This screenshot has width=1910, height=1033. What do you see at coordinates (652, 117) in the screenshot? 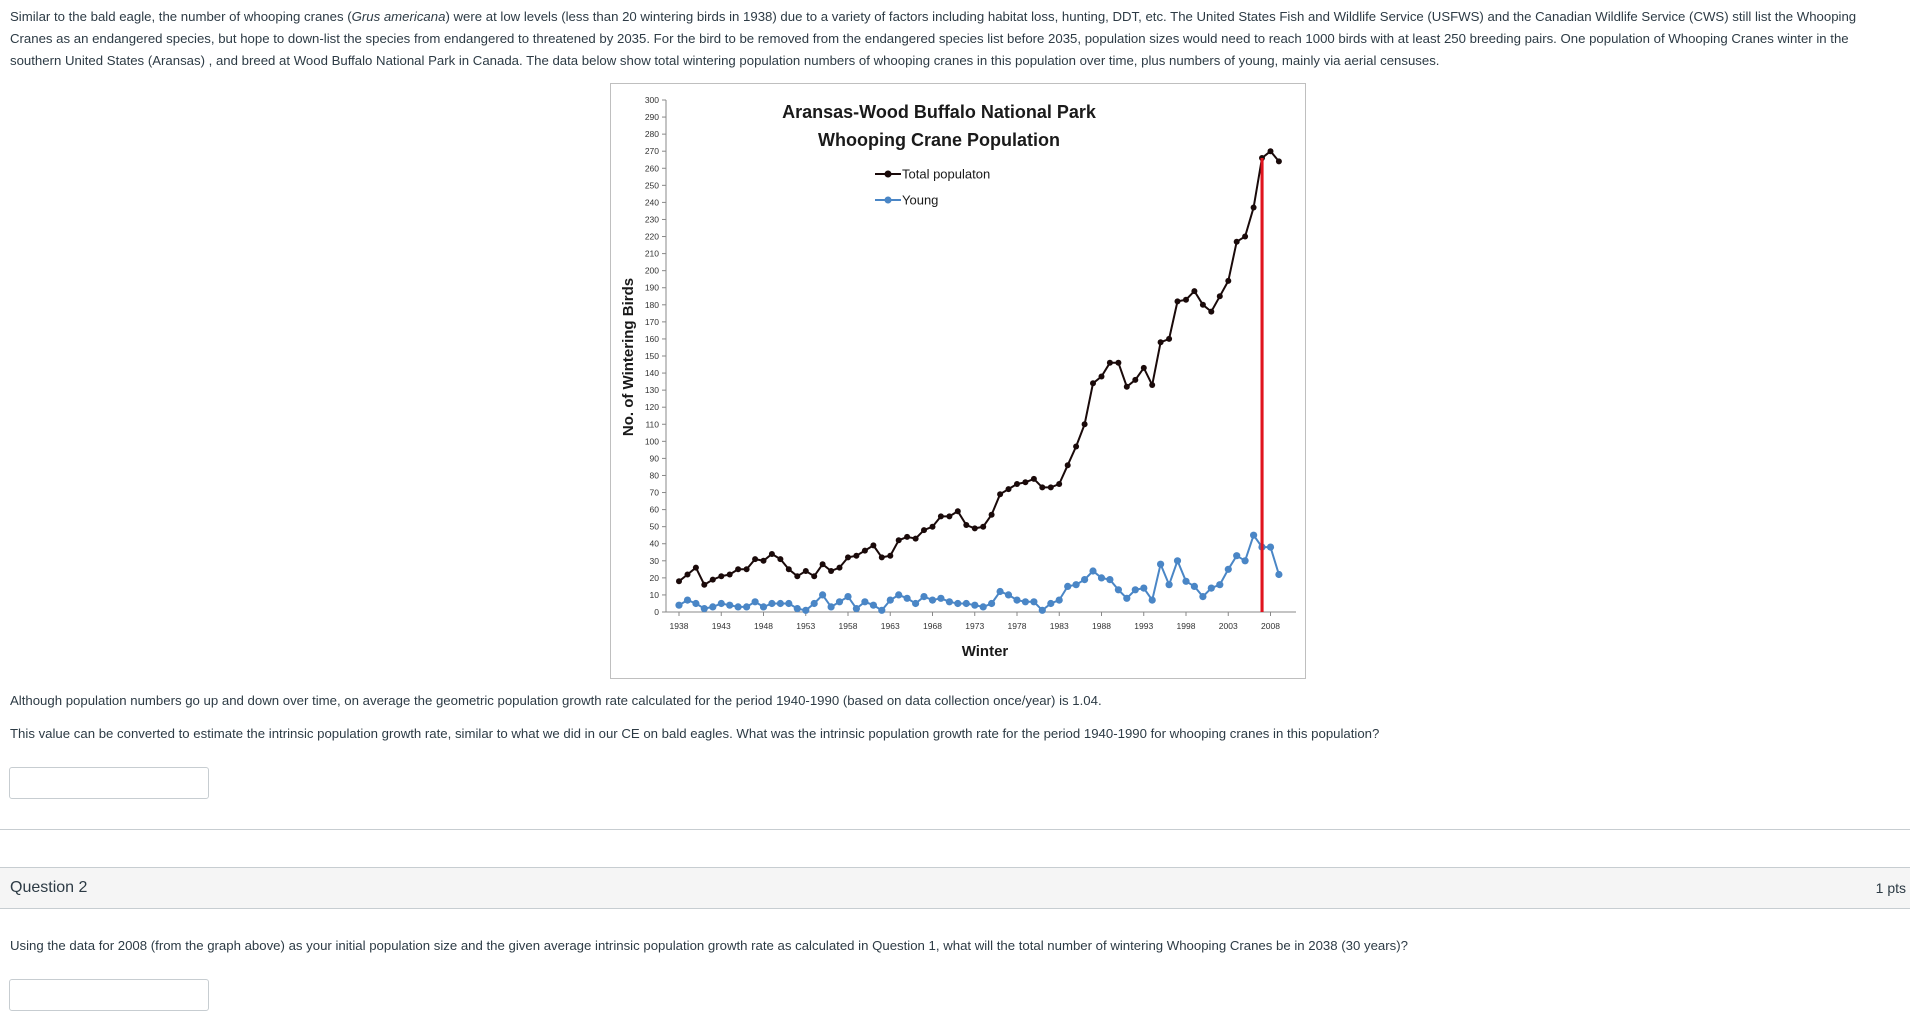
I see `y-tick-label: 290` at bounding box center [652, 117].